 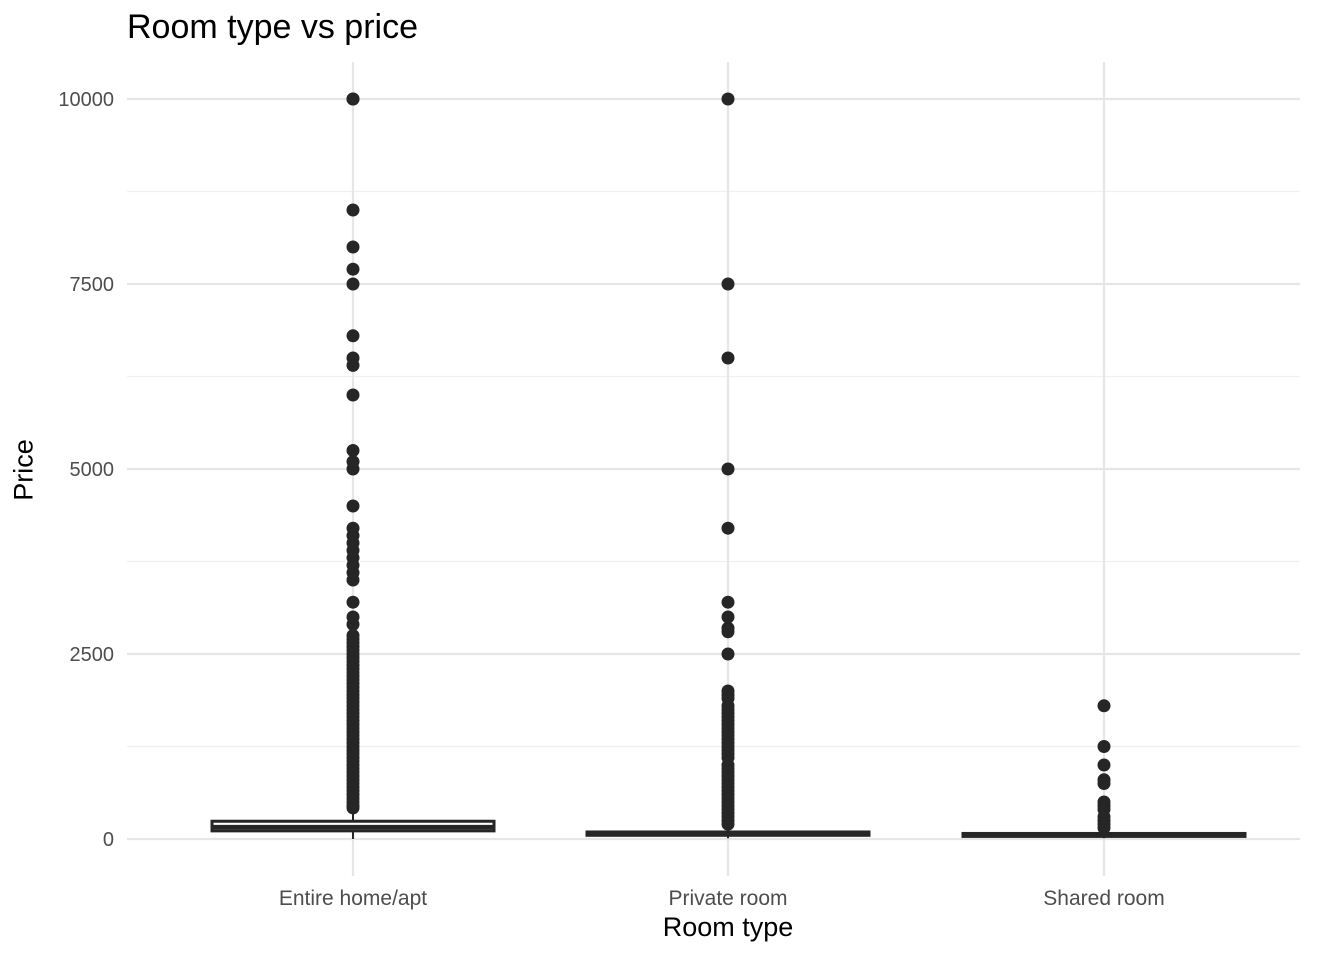 What do you see at coordinates (23, 470) in the screenshot?
I see `y-axis-title: Price` at bounding box center [23, 470].